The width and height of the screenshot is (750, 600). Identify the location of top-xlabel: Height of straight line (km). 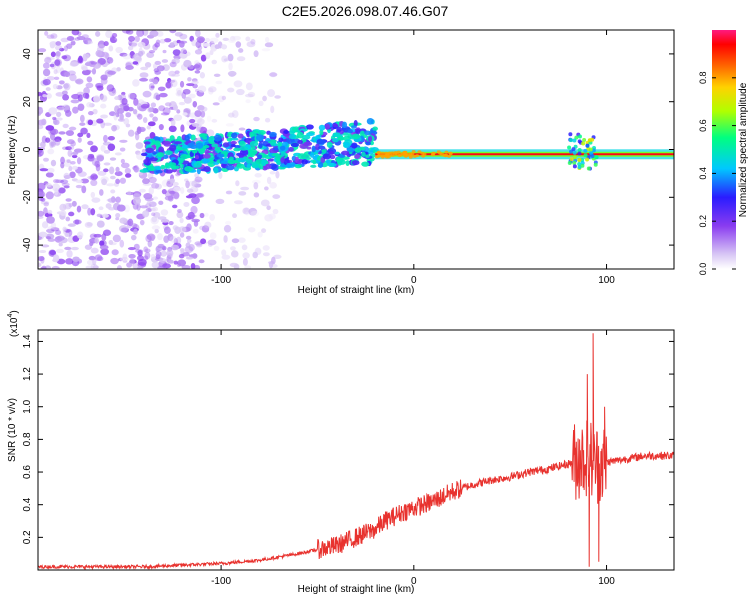
(356, 290).